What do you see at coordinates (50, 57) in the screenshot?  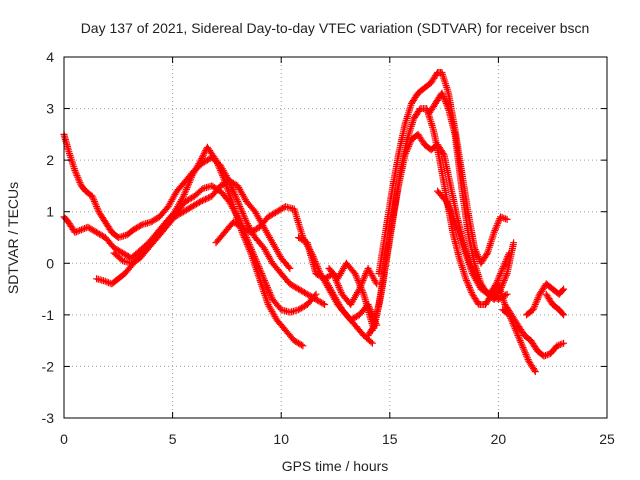 I see `y-tick-label: 4` at bounding box center [50, 57].